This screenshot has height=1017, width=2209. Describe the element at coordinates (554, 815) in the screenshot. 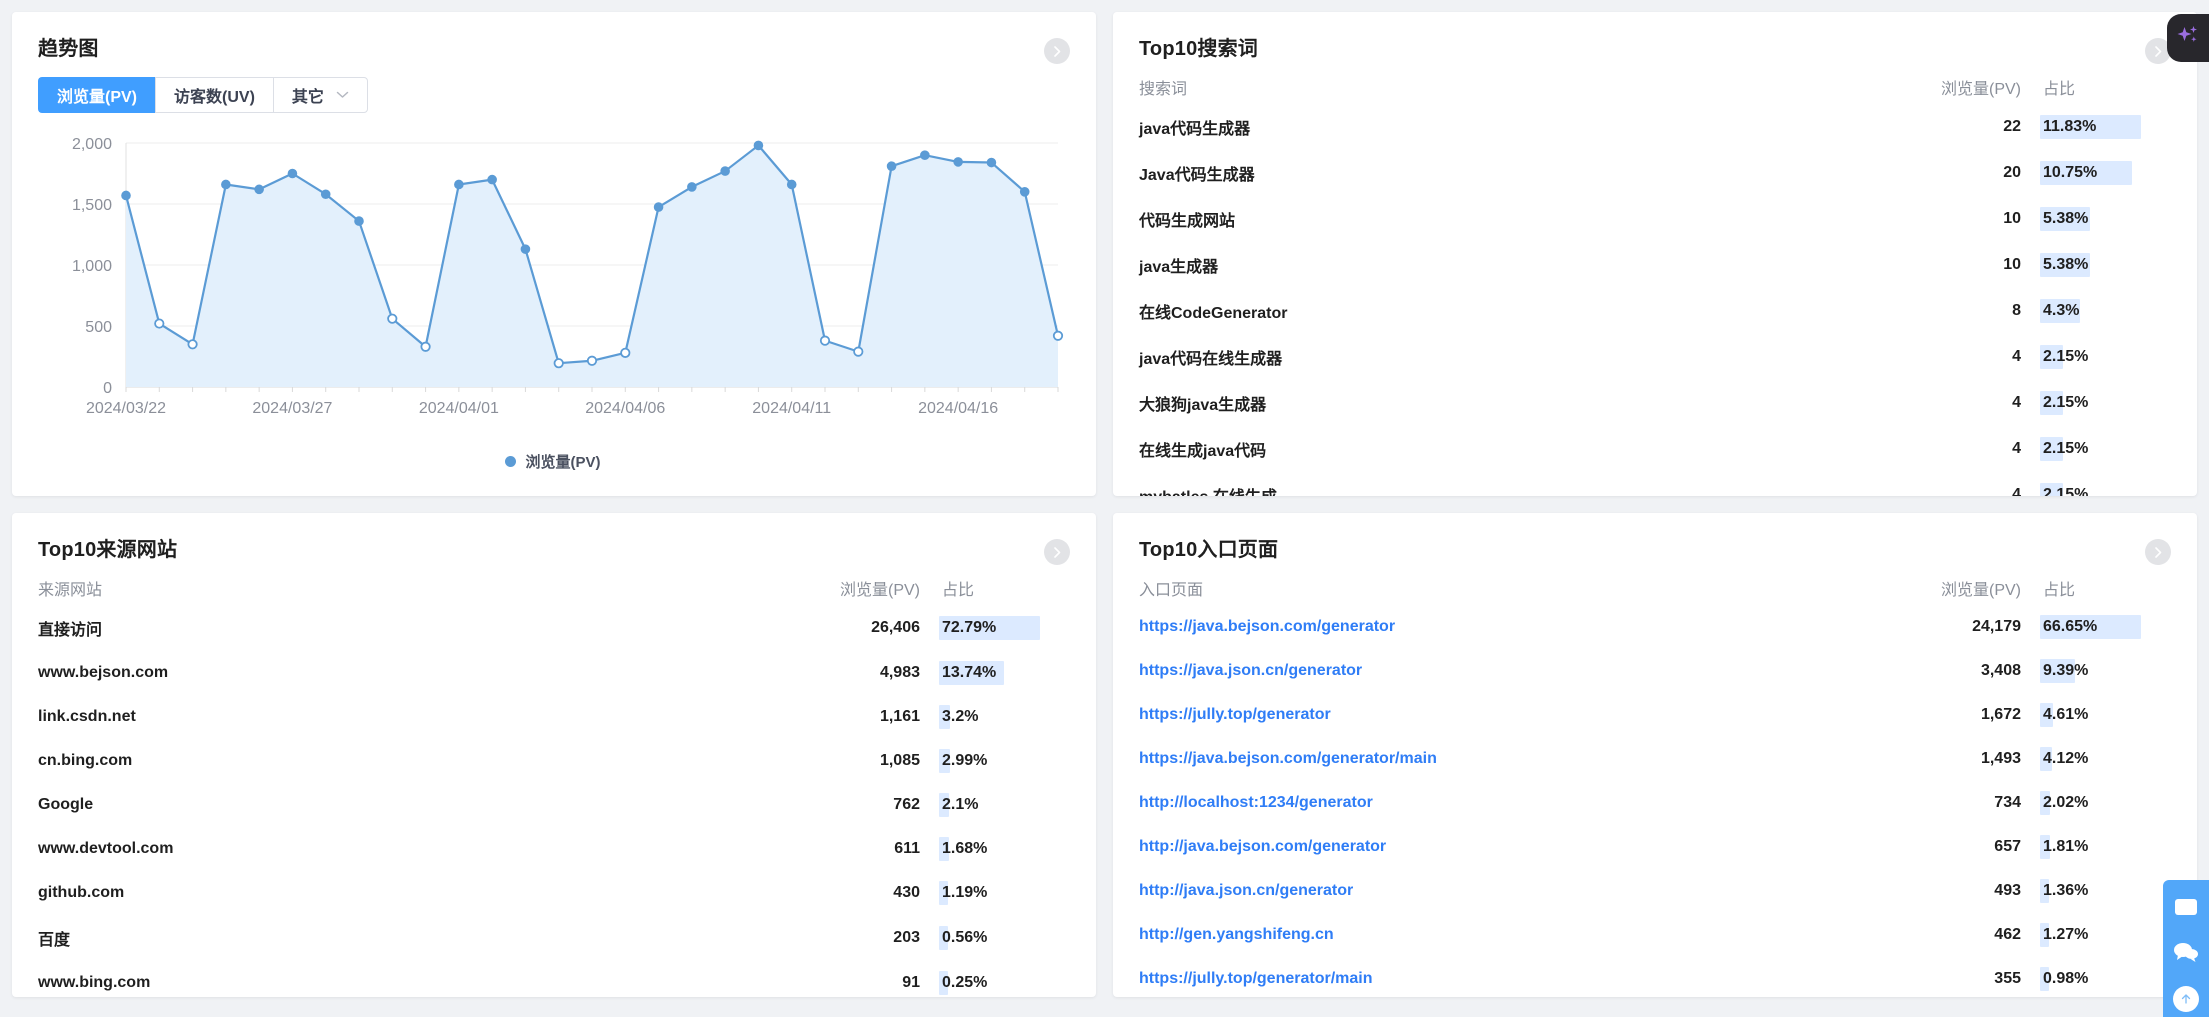

I see `table-row: Google 762 2.1%` at that location.